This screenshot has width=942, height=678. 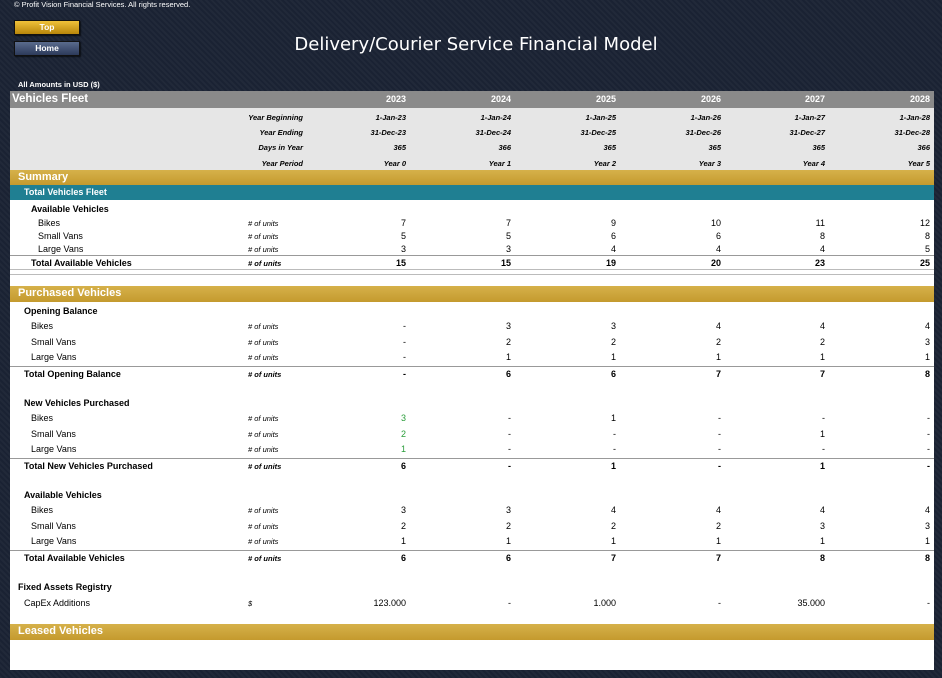 What do you see at coordinates (275, 117) in the screenshot?
I see `period-label: Year Beginning` at bounding box center [275, 117].